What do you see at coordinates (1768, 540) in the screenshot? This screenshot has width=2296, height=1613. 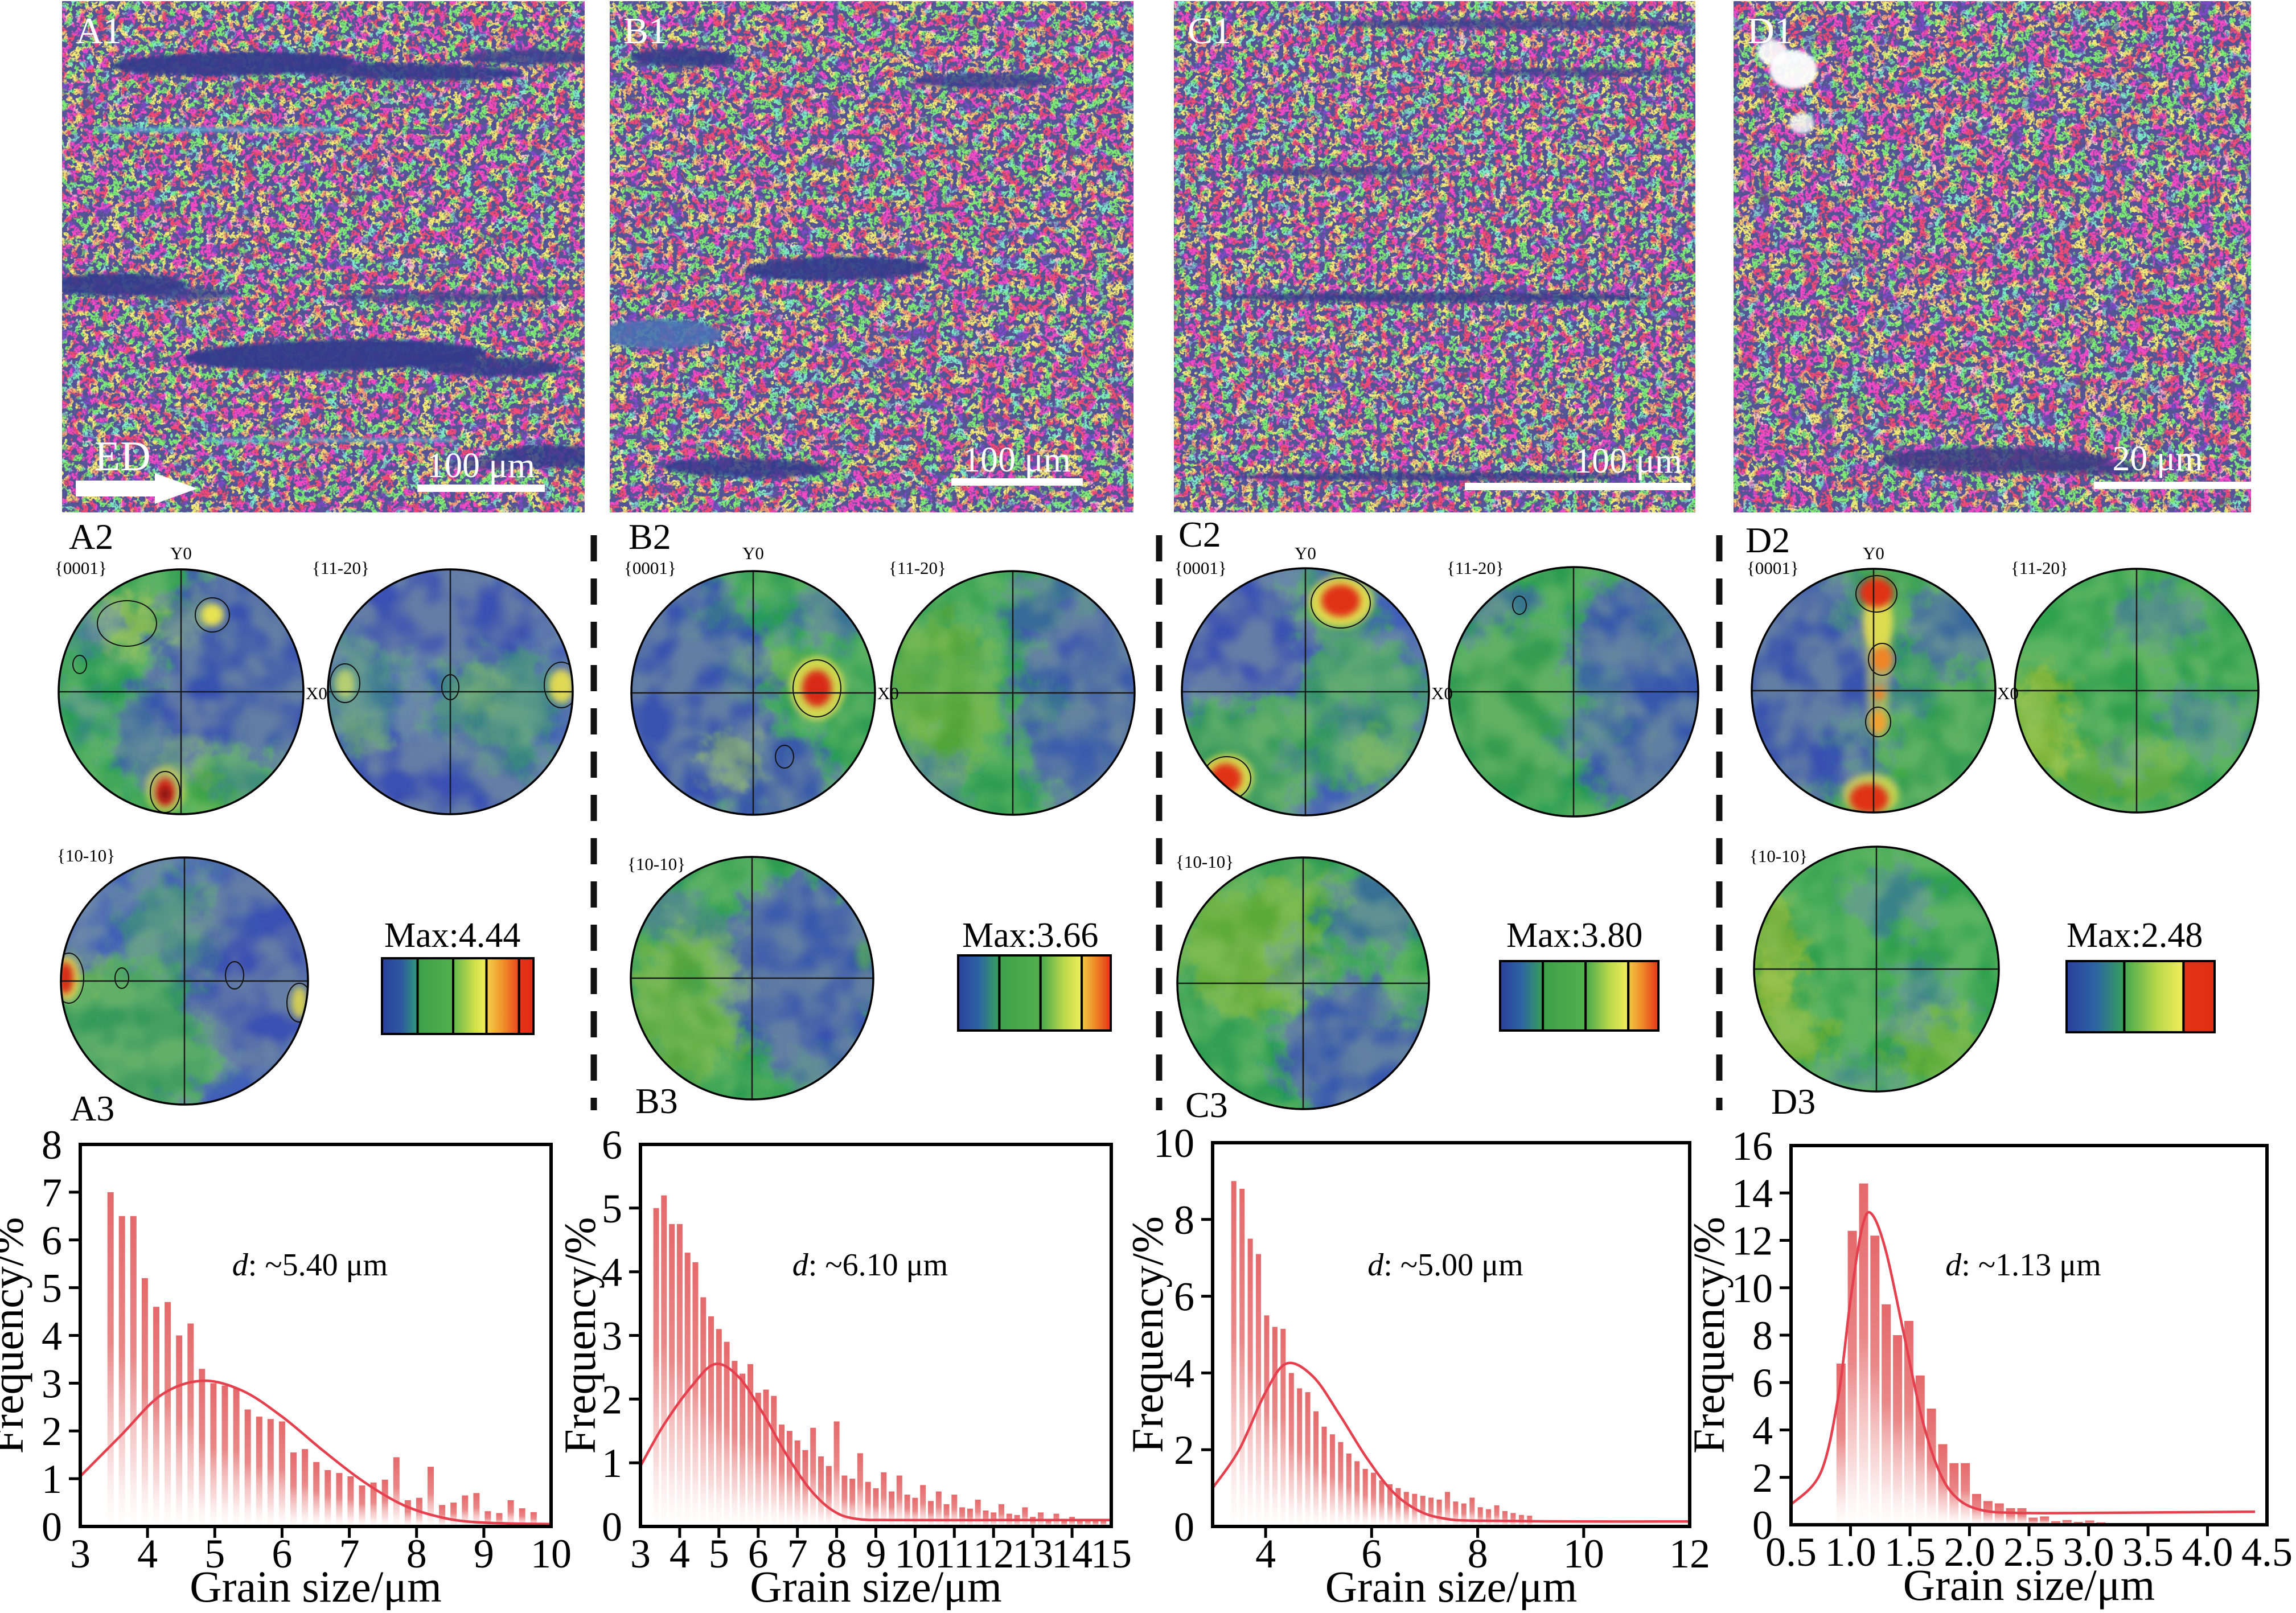 I see `svg-text: D2` at bounding box center [1768, 540].